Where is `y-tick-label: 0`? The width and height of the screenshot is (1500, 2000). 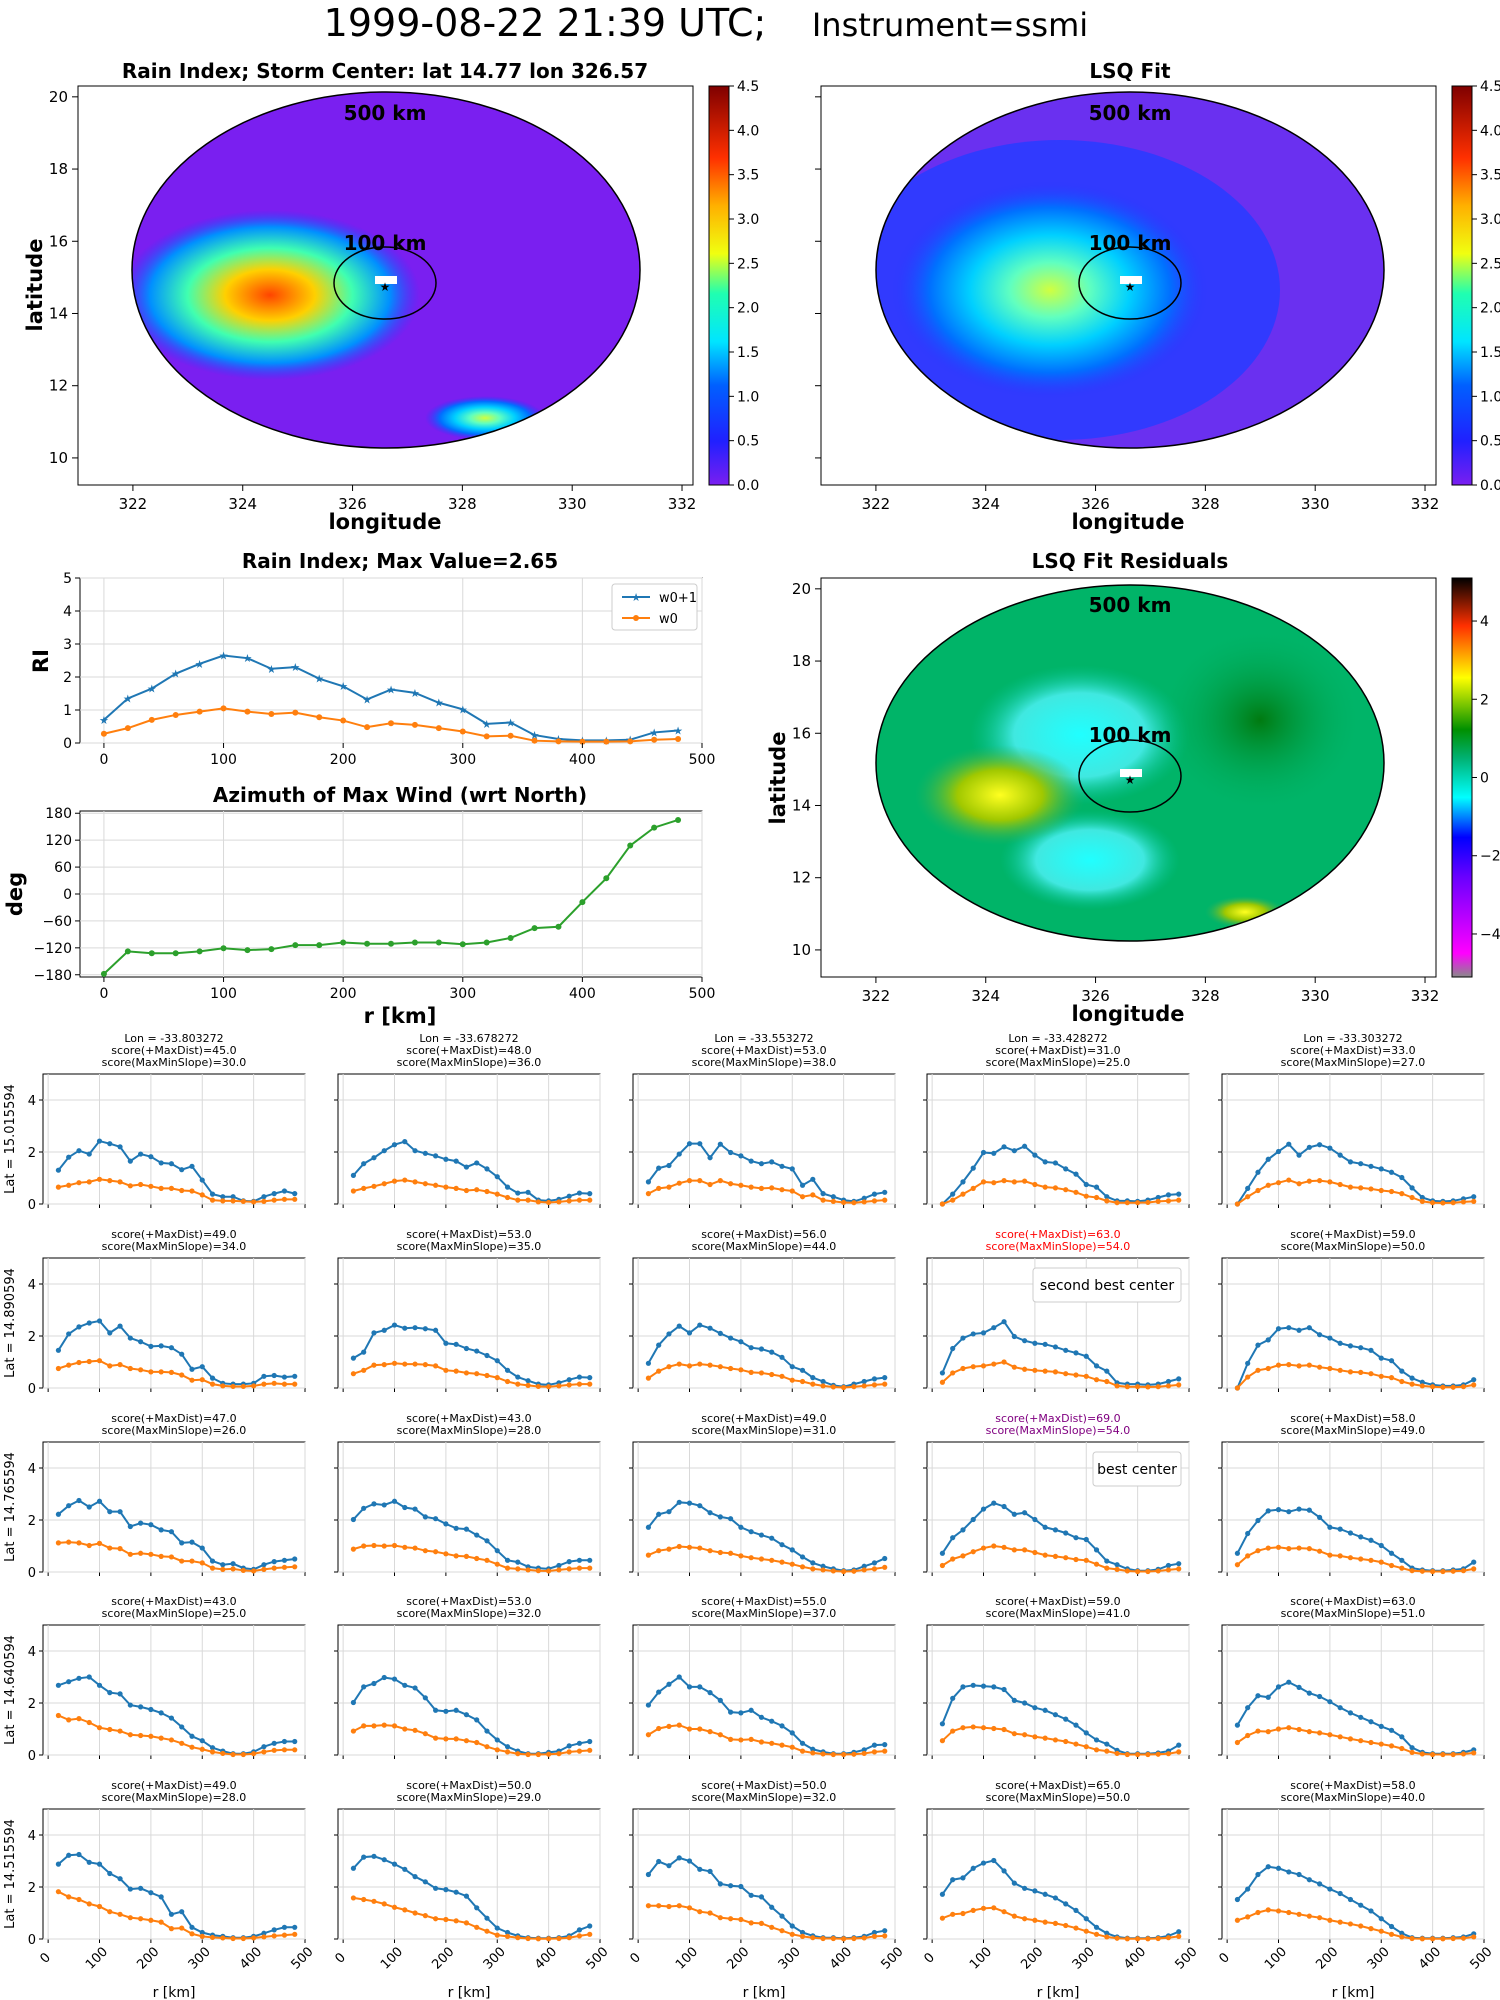 y-tick-label: 0 is located at coordinates (32, 1205).